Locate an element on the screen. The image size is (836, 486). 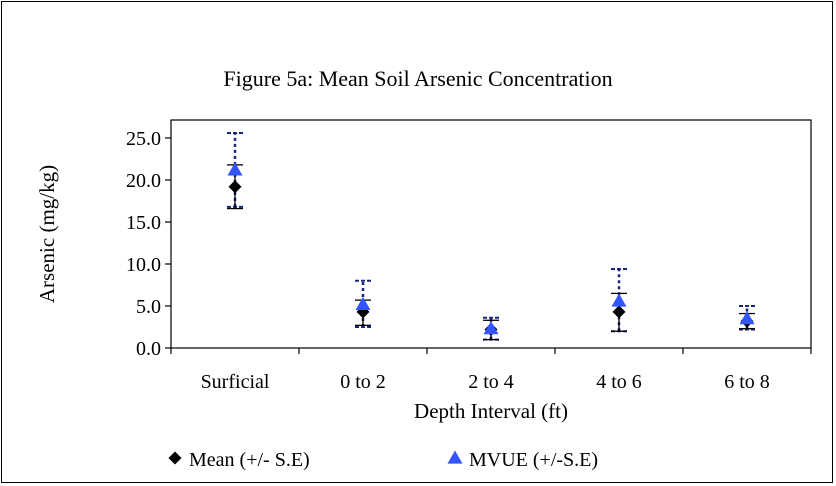
legend-item-mvue: MVUE (+/-S.E) is located at coordinates (522, 460).